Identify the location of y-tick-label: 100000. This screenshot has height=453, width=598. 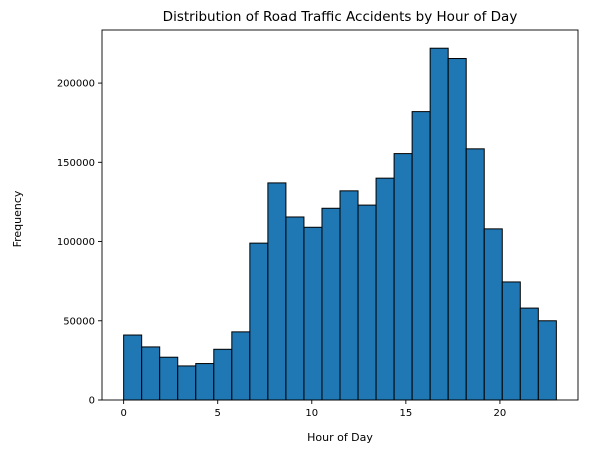
(76, 242).